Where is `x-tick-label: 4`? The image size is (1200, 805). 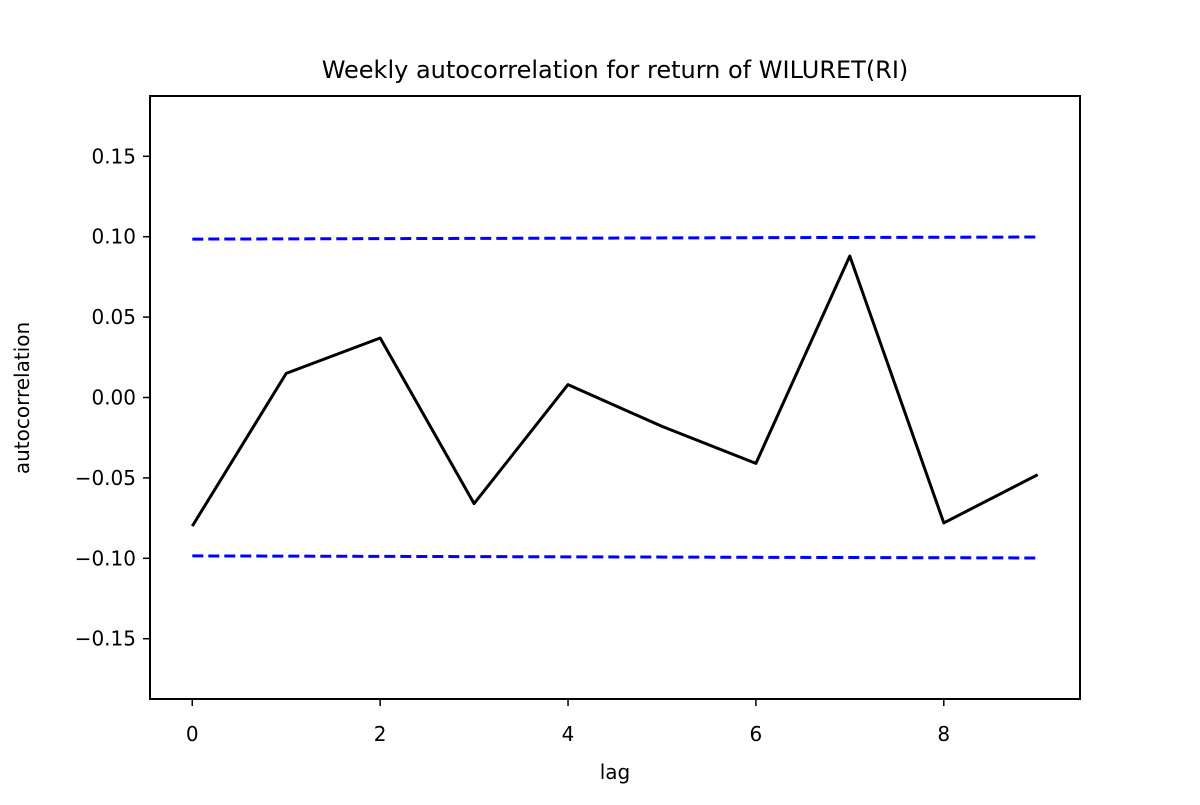 x-tick-label: 4 is located at coordinates (568, 734).